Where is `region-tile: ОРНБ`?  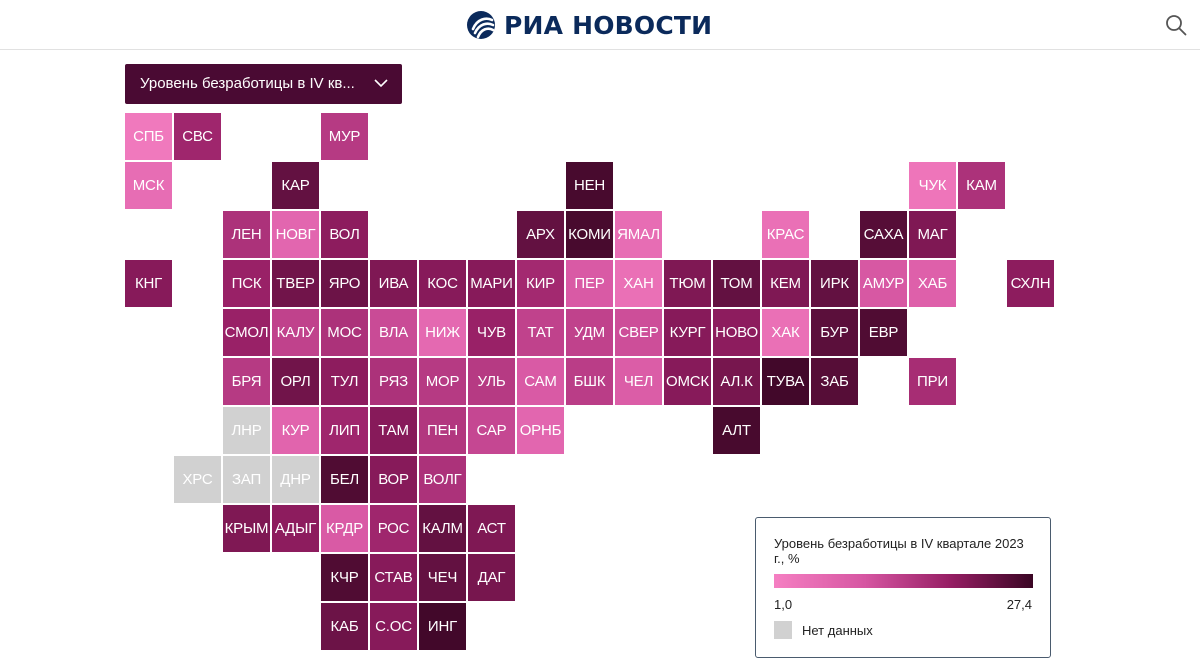 region-tile: ОРНБ is located at coordinates (540, 430).